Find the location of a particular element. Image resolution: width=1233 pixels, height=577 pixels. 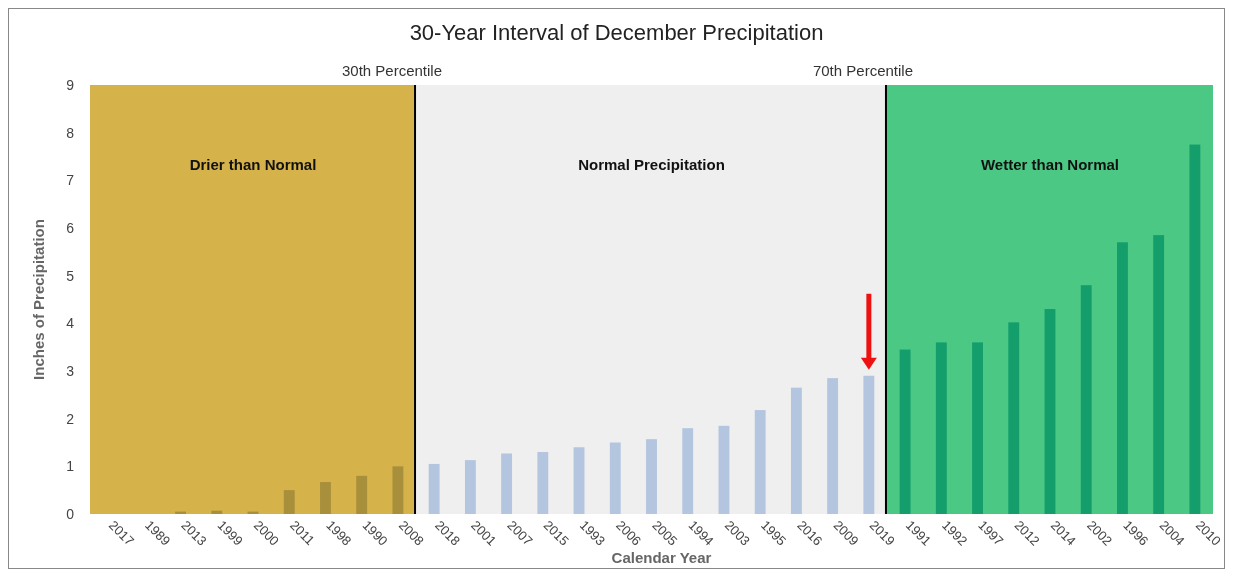

y-tick-label: 4 is located at coordinates (70, 323).